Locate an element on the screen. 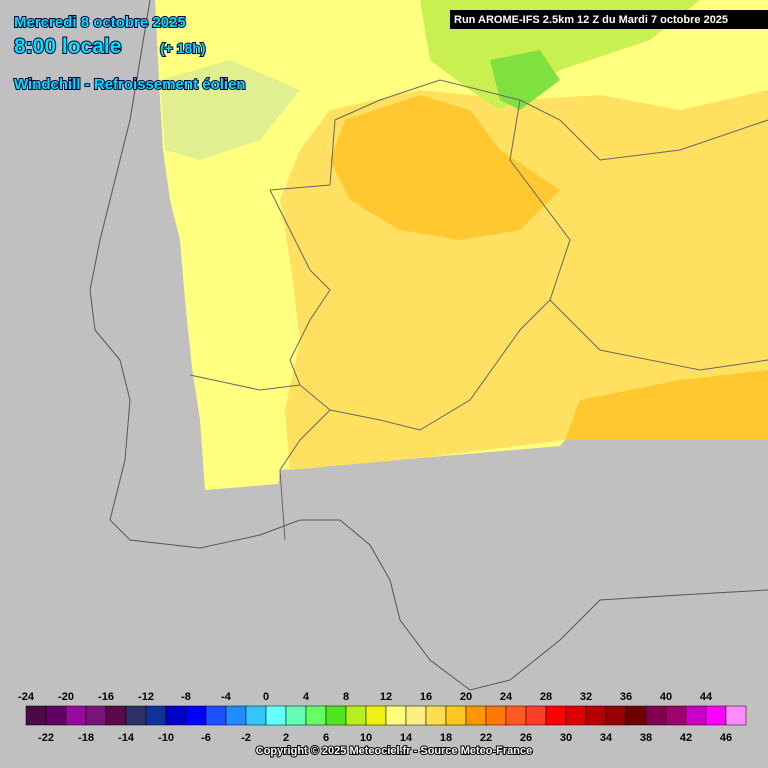 Image resolution: width=768 pixels, height=768 pixels. legend-label: 10 is located at coordinates (366, 738).